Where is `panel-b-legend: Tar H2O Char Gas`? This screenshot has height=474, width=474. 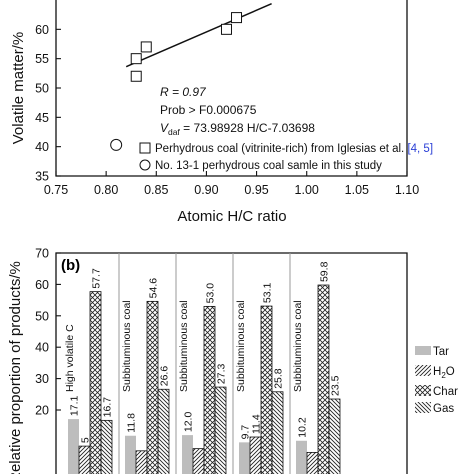
panel-b-legend: Tar H2O Char Gas is located at coordinates (436, 380).